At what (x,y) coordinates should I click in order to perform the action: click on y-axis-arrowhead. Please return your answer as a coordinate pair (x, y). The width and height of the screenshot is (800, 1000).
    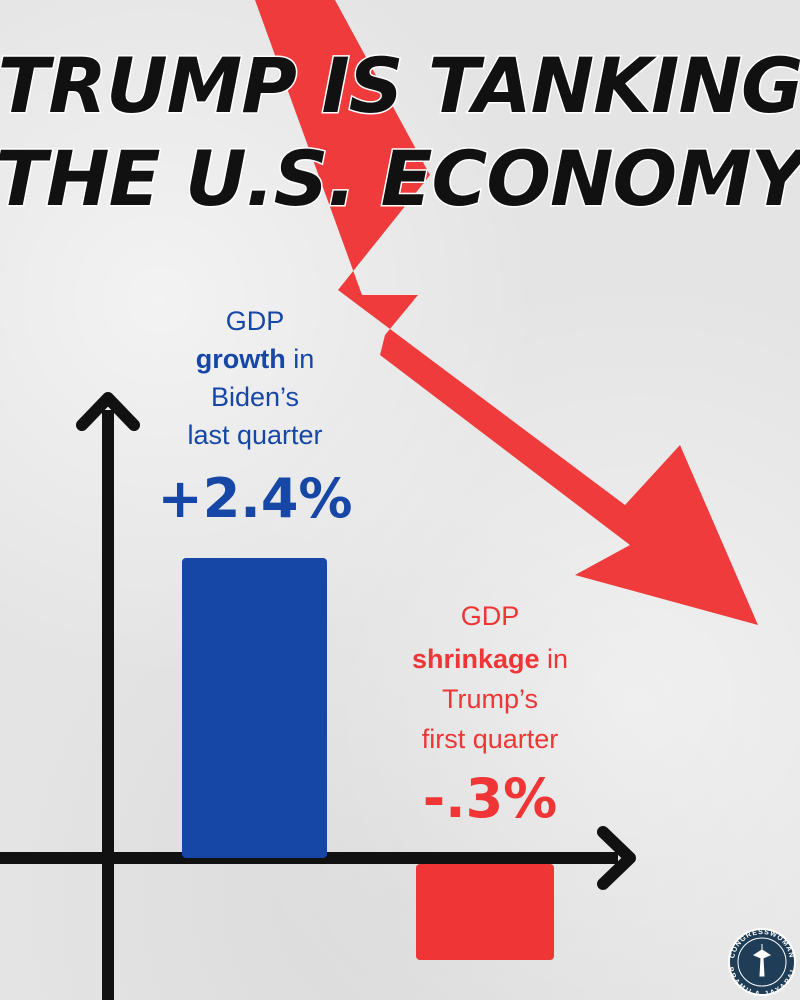
    Looking at the image, I should click on (108, 411).